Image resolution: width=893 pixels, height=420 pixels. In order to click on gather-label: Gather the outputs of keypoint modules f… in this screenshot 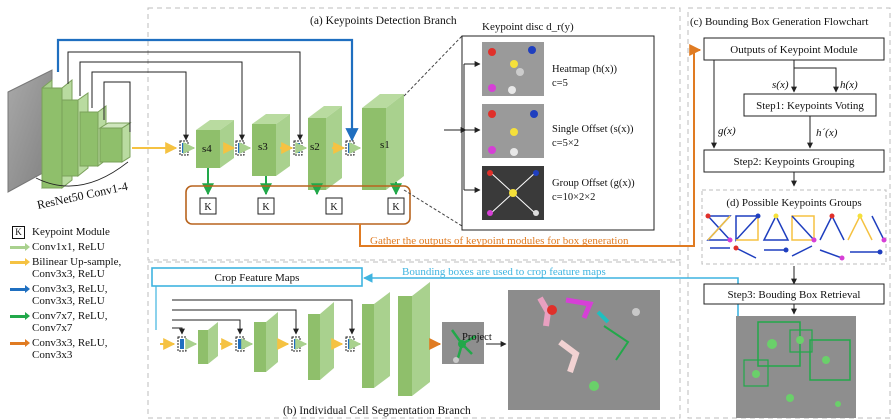, I will do `click(499, 241)`.